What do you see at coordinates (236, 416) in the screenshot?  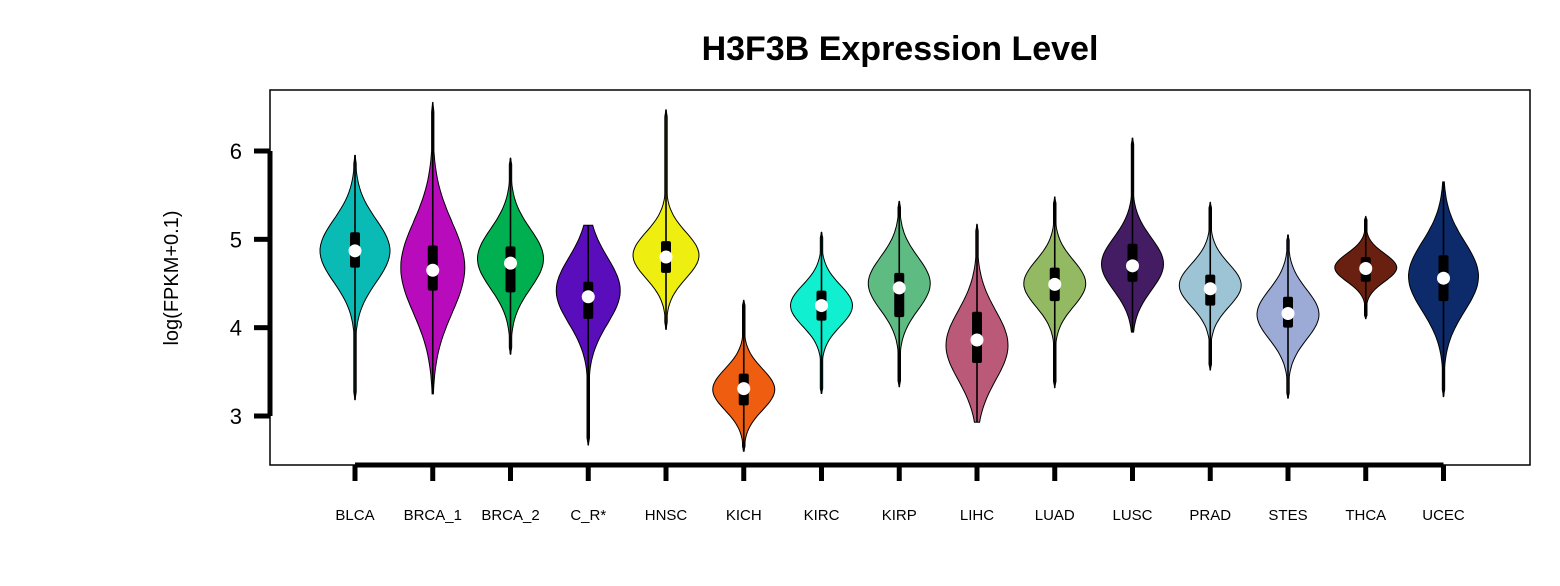 I see `y-tick-label: 3` at bounding box center [236, 416].